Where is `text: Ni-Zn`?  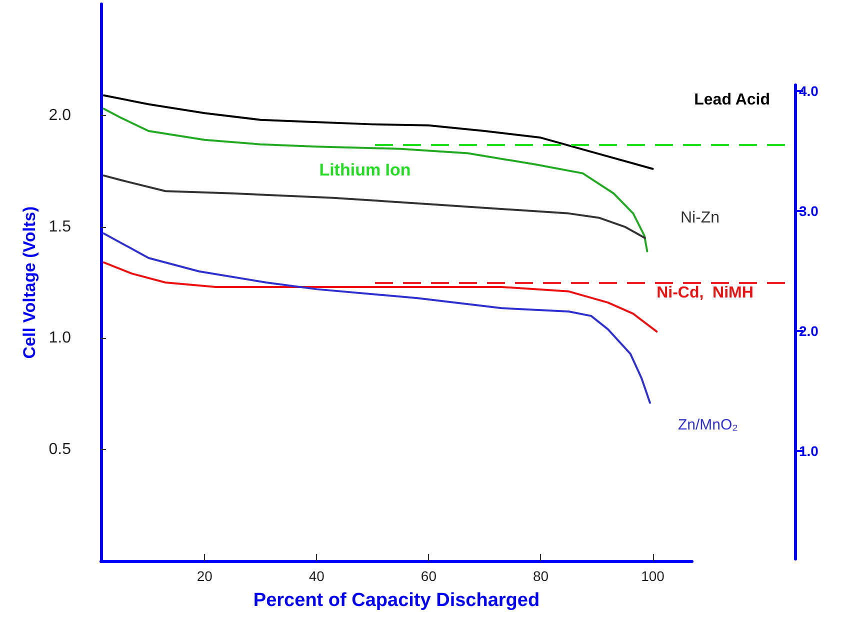
text: Ni-Zn is located at coordinates (700, 218).